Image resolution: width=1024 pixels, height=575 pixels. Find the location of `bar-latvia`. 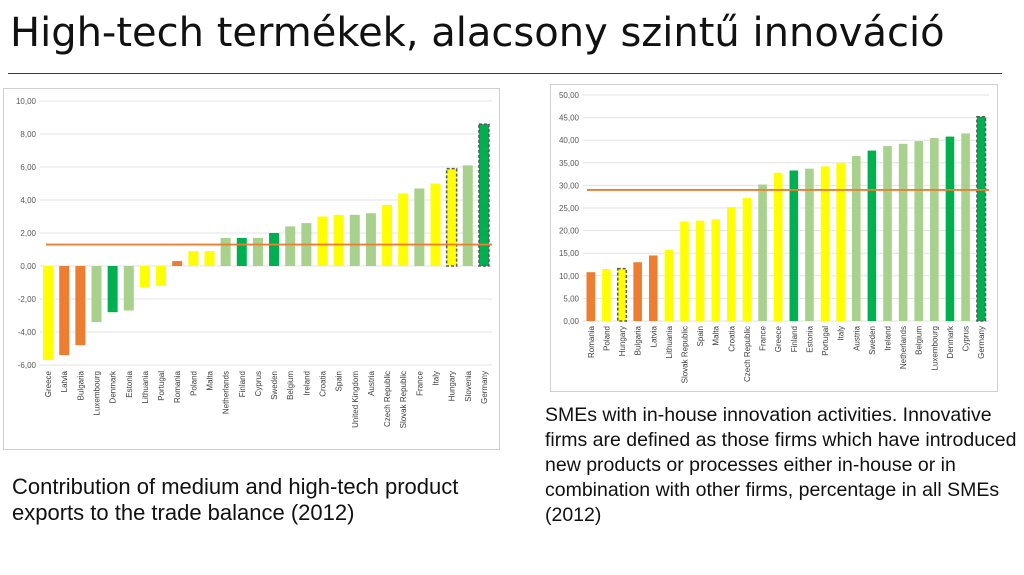

bar-latvia is located at coordinates (653, 288).